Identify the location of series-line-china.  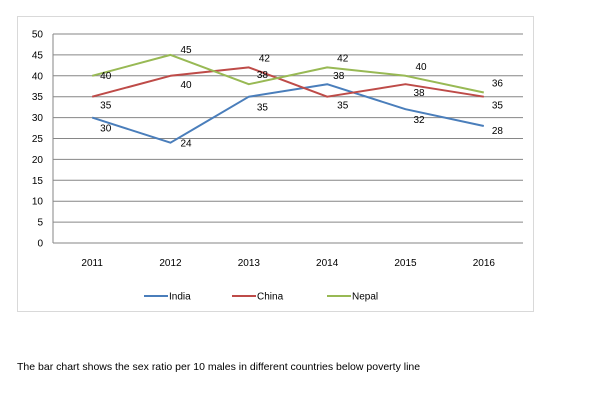
(287, 82).